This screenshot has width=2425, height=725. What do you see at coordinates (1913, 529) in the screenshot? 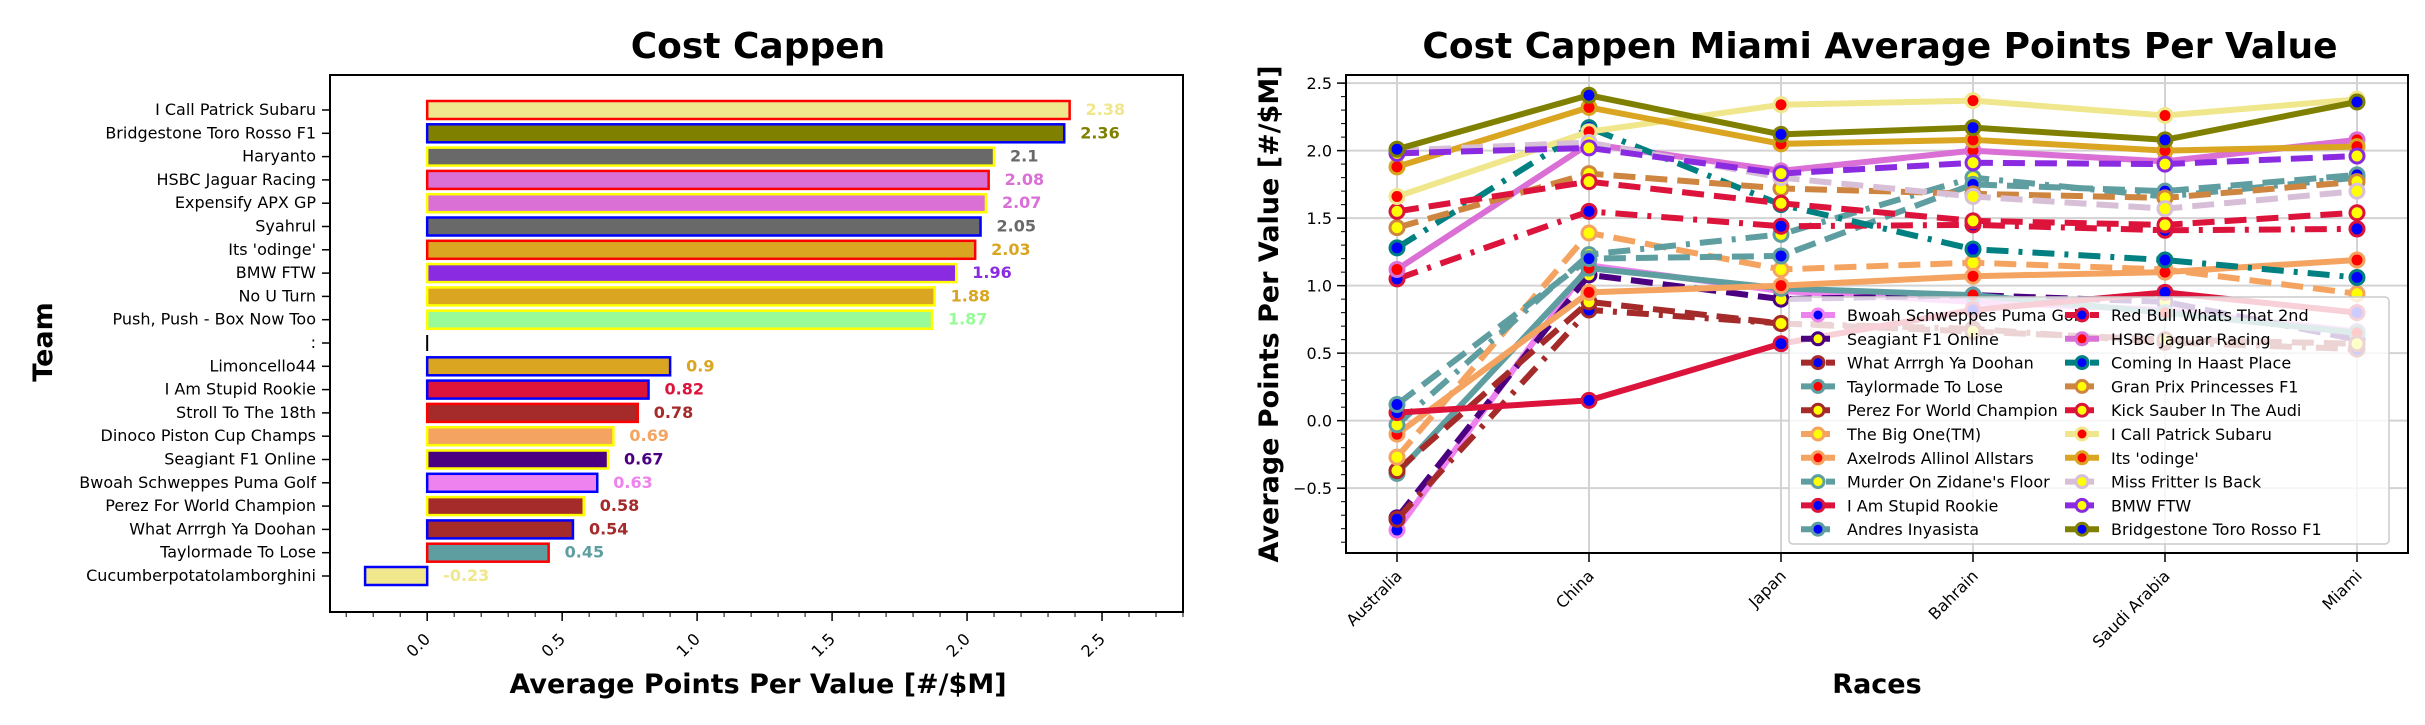
I see `legend-label: Andres Inyasista` at bounding box center [1913, 529].